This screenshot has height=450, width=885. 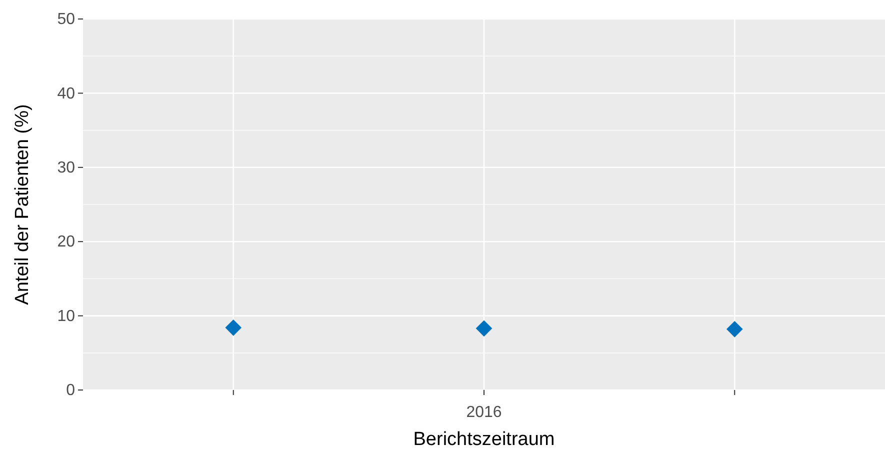 I want to click on x-tick-label: 2016, so click(x=484, y=413).